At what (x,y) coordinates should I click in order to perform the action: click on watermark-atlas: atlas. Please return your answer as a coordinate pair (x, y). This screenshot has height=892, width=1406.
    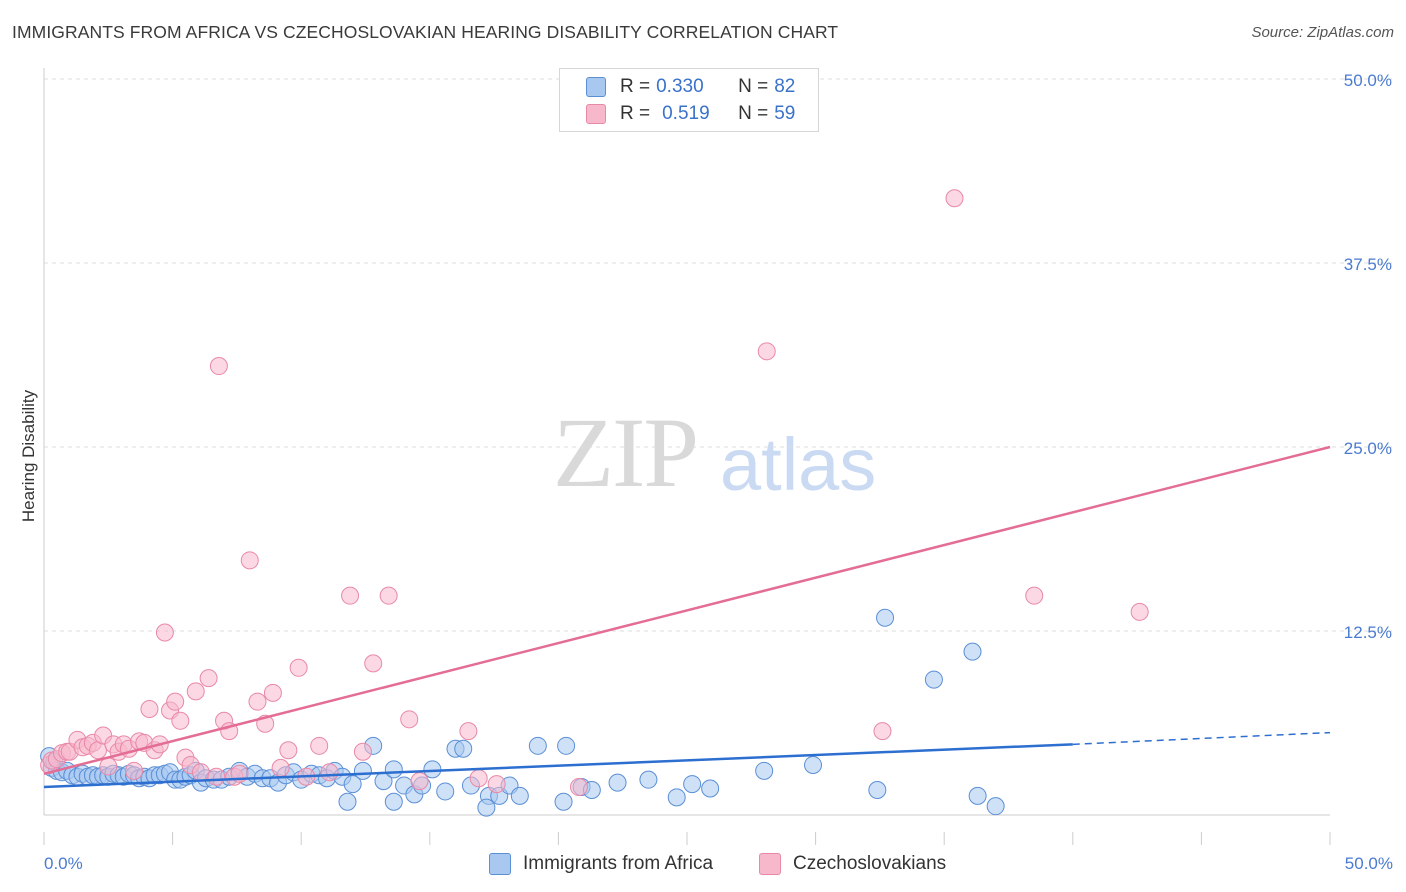
    Looking at the image, I should click on (798, 464).